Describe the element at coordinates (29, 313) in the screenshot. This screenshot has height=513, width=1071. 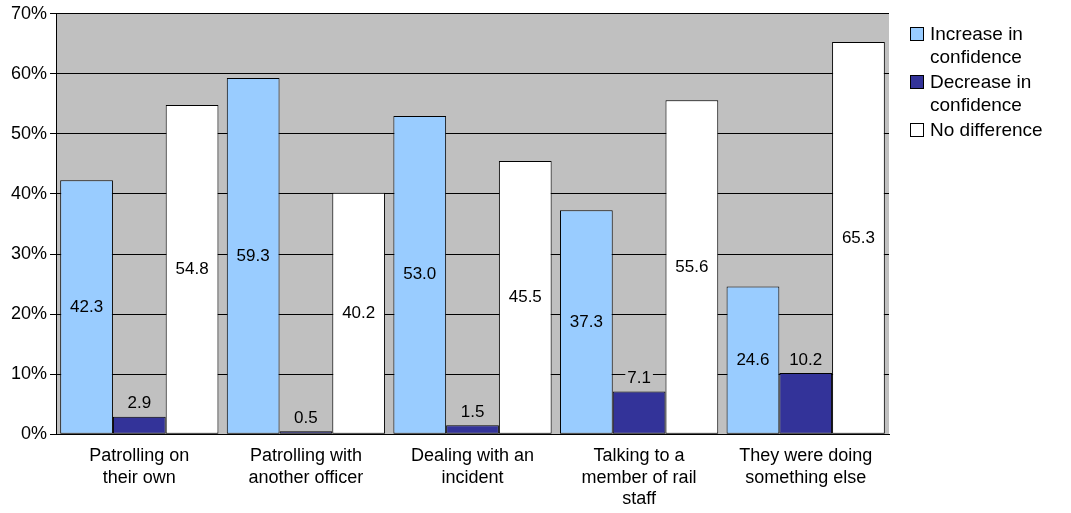
I see `y-tick-label: 20%` at that location.